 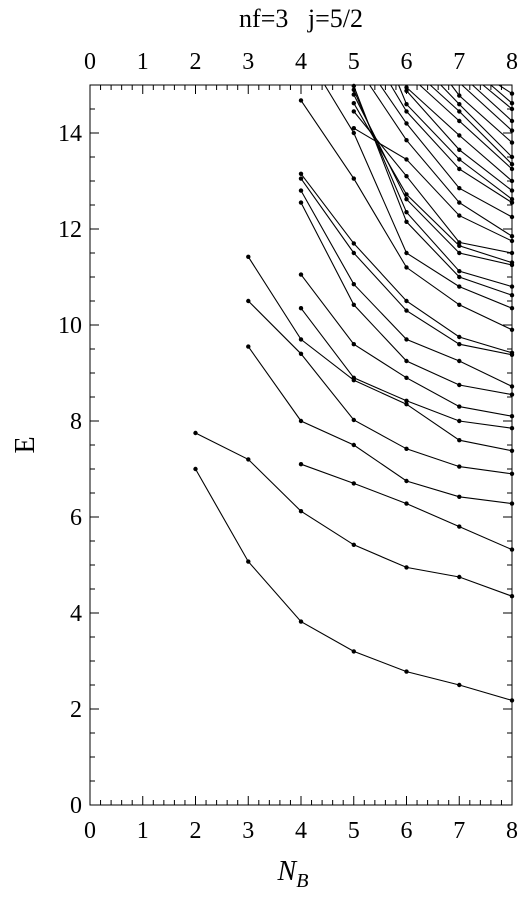 What do you see at coordinates (25, 444) in the screenshot?
I see `y-axis-label: E` at bounding box center [25, 444].